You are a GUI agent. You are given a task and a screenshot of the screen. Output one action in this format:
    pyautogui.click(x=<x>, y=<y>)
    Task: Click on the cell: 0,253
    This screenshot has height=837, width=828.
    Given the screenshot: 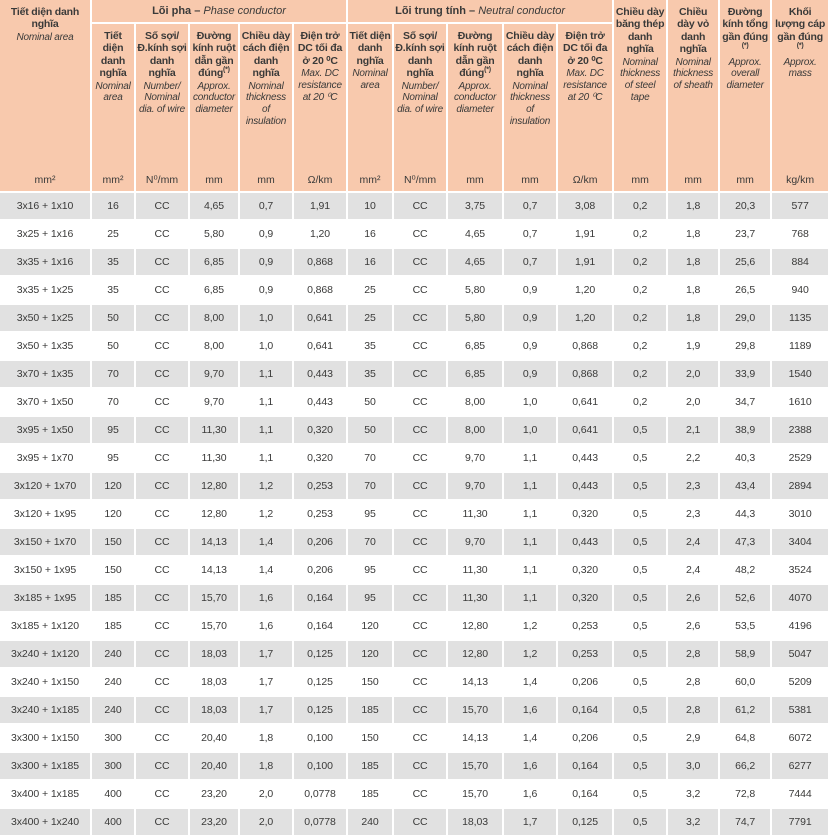 What is the action you would take?
    pyautogui.click(x=585, y=654)
    